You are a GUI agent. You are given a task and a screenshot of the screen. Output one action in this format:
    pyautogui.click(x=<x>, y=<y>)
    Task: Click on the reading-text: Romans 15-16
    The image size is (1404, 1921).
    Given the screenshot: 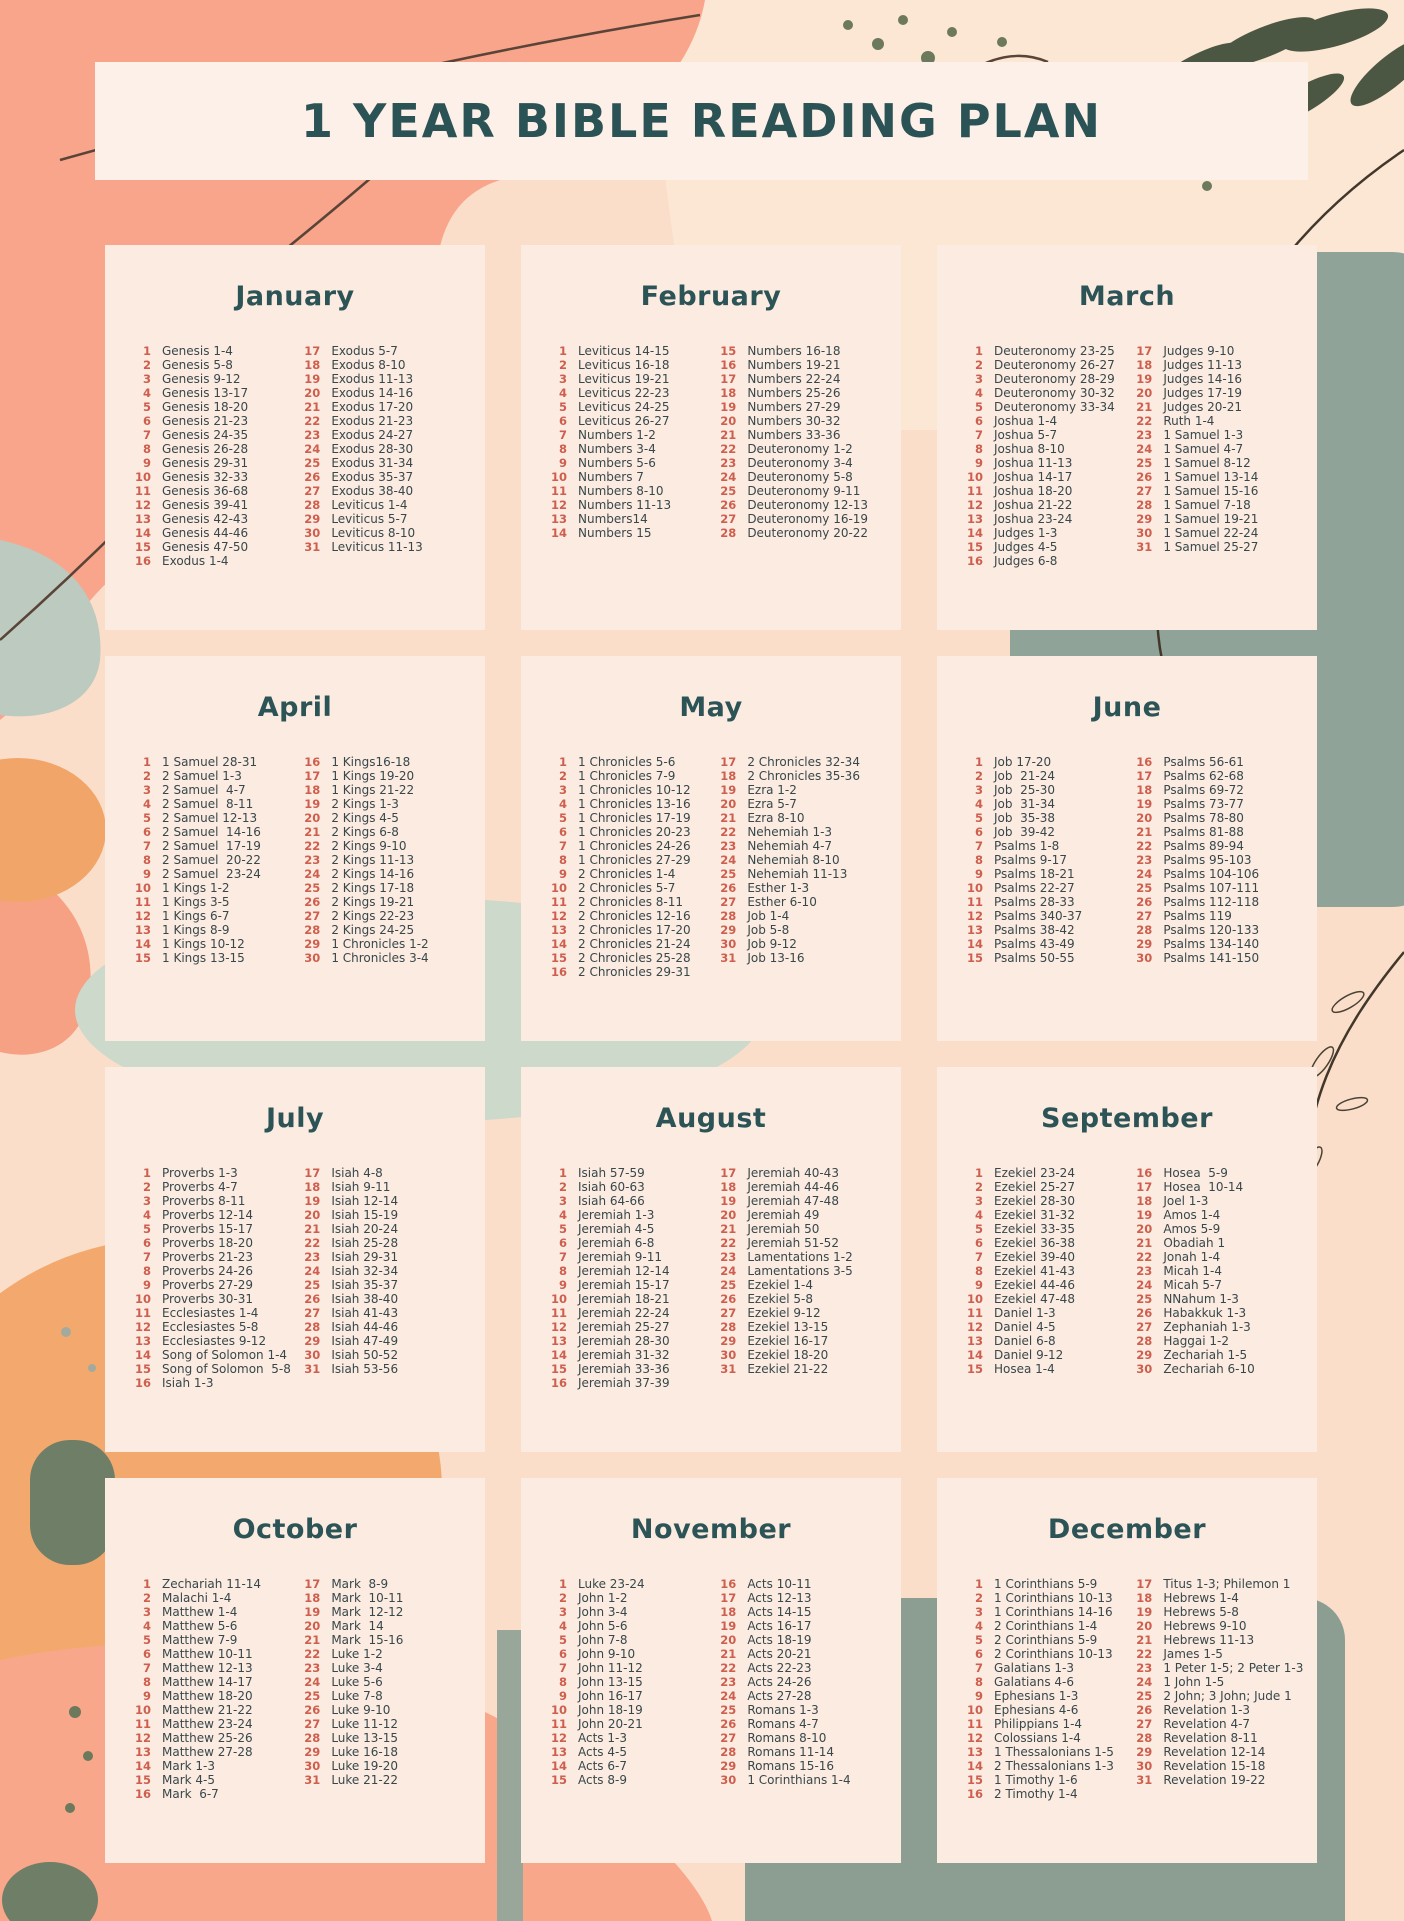 What is the action you would take?
    pyautogui.click(x=791, y=1766)
    